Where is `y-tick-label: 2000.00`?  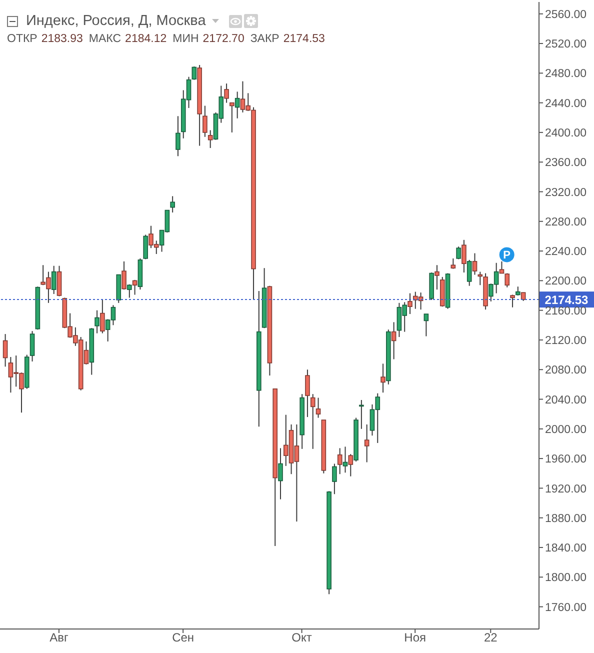 y-tick-label: 2000.00 is located at coordinates (566, 430).